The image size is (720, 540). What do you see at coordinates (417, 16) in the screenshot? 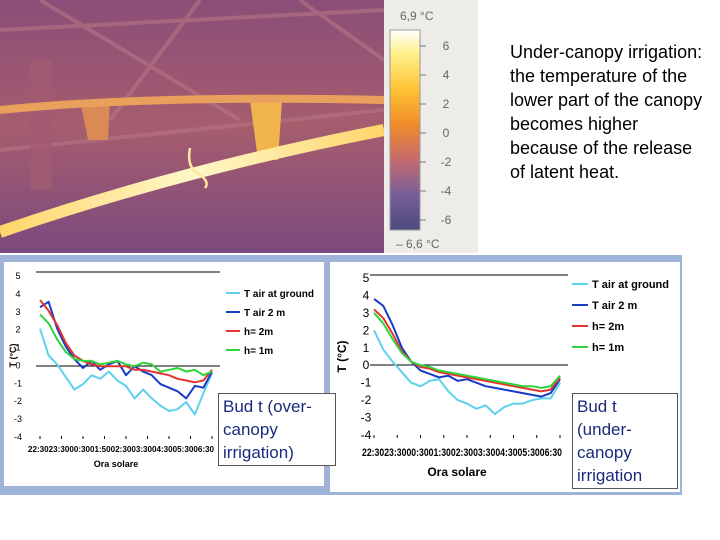
I see `scale-max-label: 6,9 °C` at bounding box center [417, 16].